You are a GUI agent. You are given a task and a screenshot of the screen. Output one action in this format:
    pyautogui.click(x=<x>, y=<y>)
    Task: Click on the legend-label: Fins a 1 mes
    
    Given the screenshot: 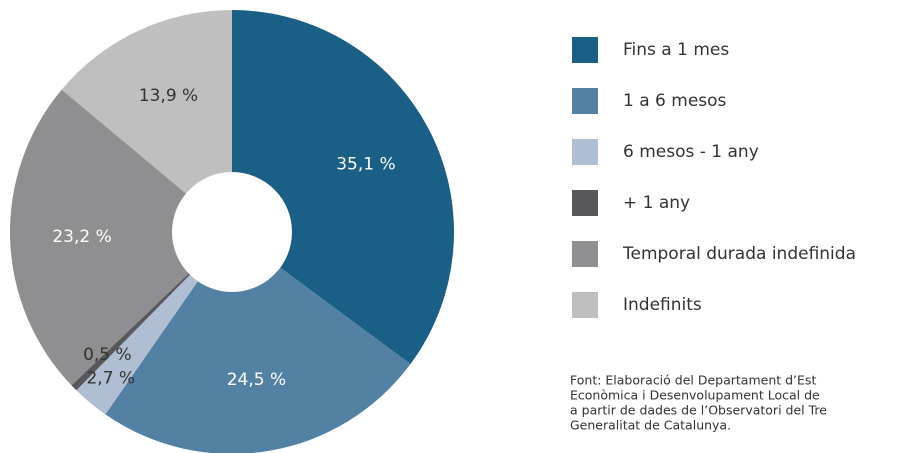 What is the action you would take?
    pyautogui.click(x=676, y=50)
    